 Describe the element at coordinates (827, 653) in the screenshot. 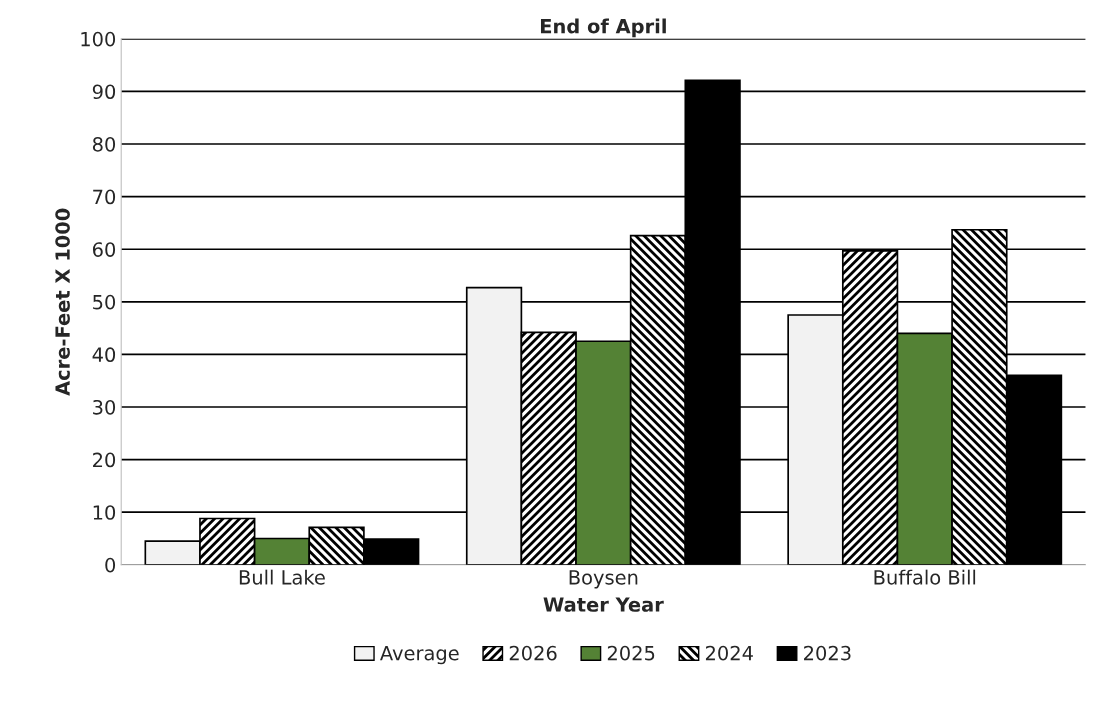

I see `legend-label: 2023` at that location.